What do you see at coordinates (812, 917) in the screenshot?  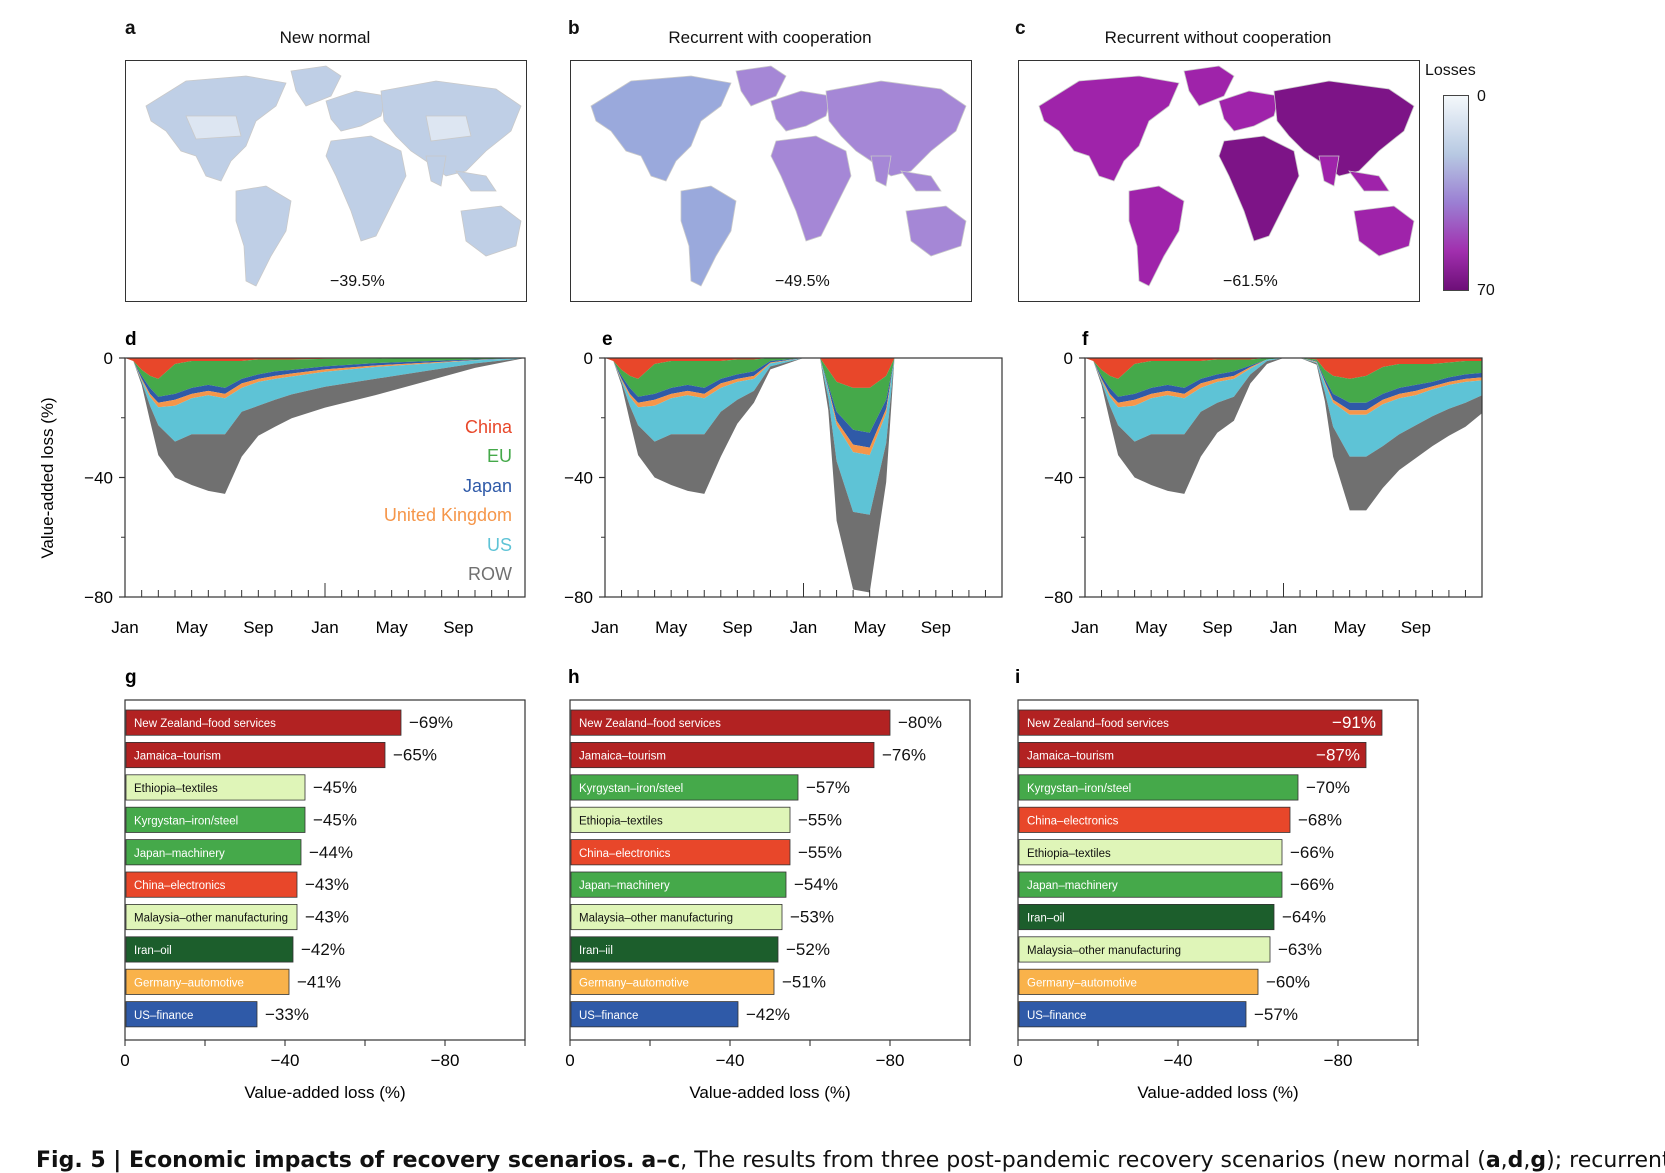 I see `bar-value-label-h-6: −53%` at bounding box center [812, 917].